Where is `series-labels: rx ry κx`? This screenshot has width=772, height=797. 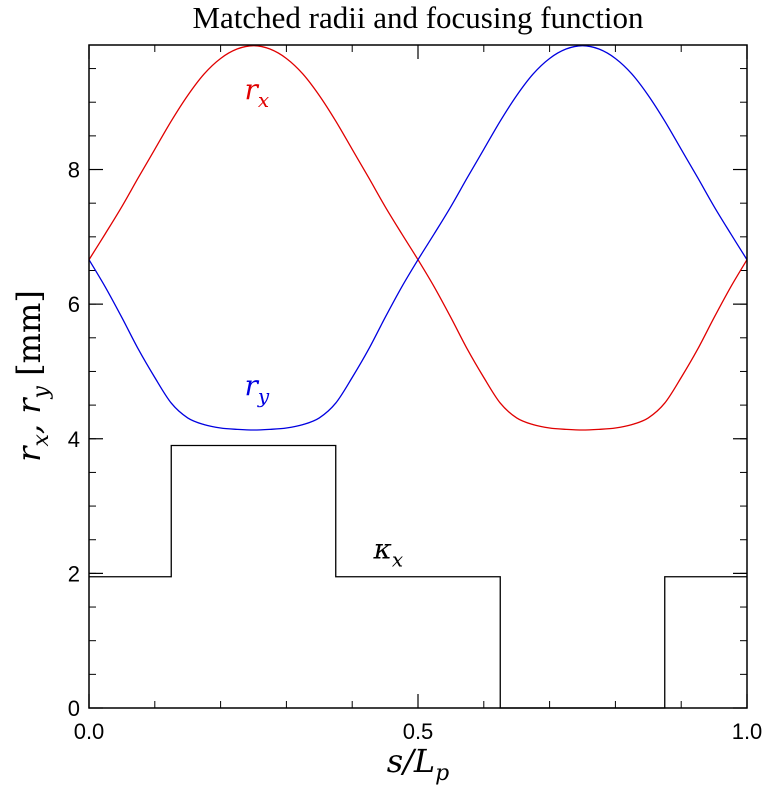 series-labels: rx ry κx is located at coordinates (323, 322).